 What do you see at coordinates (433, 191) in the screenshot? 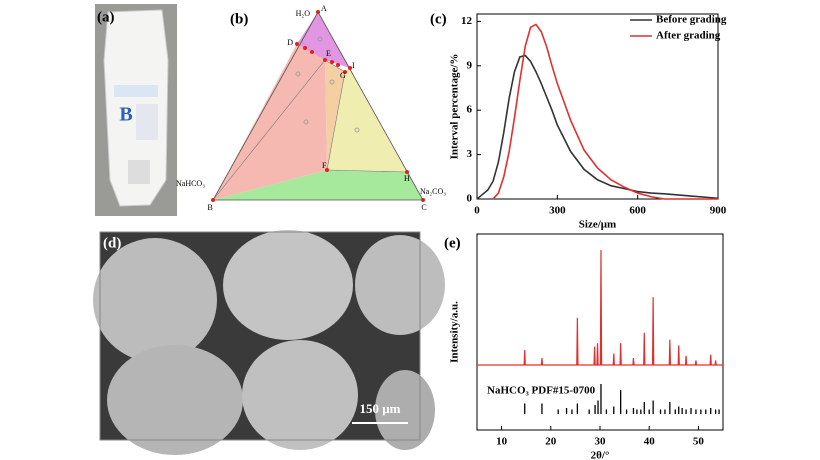
I see `vertex-label: Na₂CO₃` at bounding box center [433, 191].